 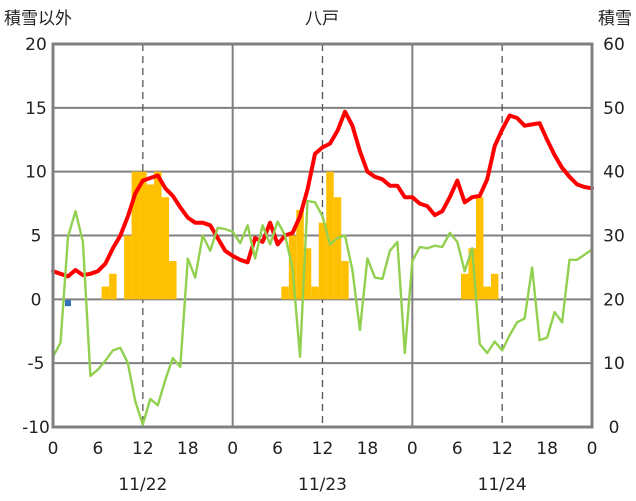 What do you see at coordinates (614, 428) in the screenshot?
I see `right-tick-label: 0` at bounding box center [614, 428].